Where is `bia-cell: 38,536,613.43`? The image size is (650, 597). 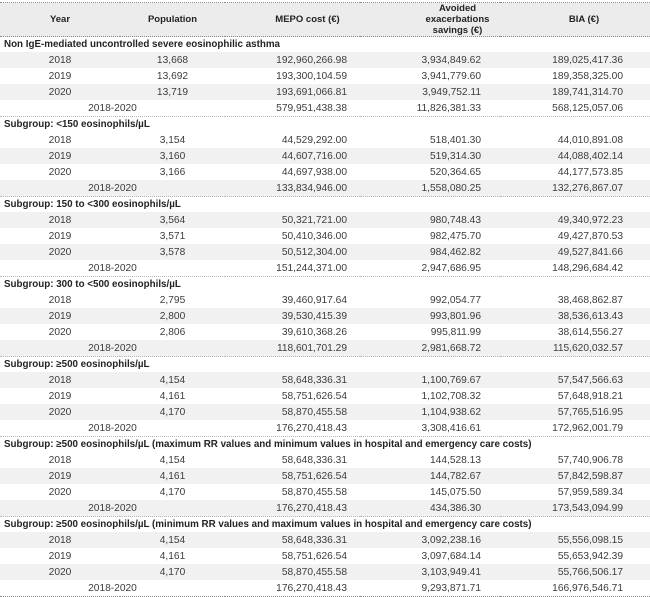
bia-cell: 38,536,613.43 is located at coordinates (575, 316).